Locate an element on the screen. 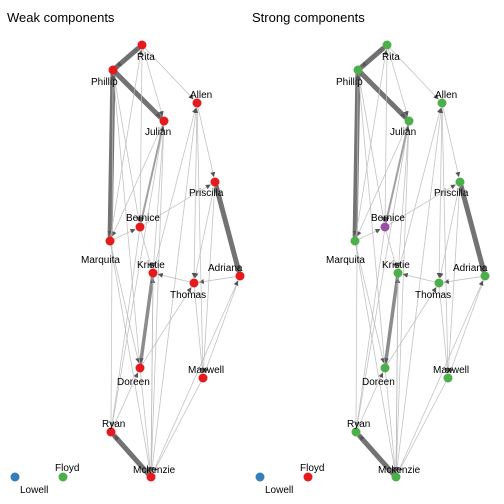 The image size is (504, 504). edge-marquita-to-rita is located at coordinates (371, 143).